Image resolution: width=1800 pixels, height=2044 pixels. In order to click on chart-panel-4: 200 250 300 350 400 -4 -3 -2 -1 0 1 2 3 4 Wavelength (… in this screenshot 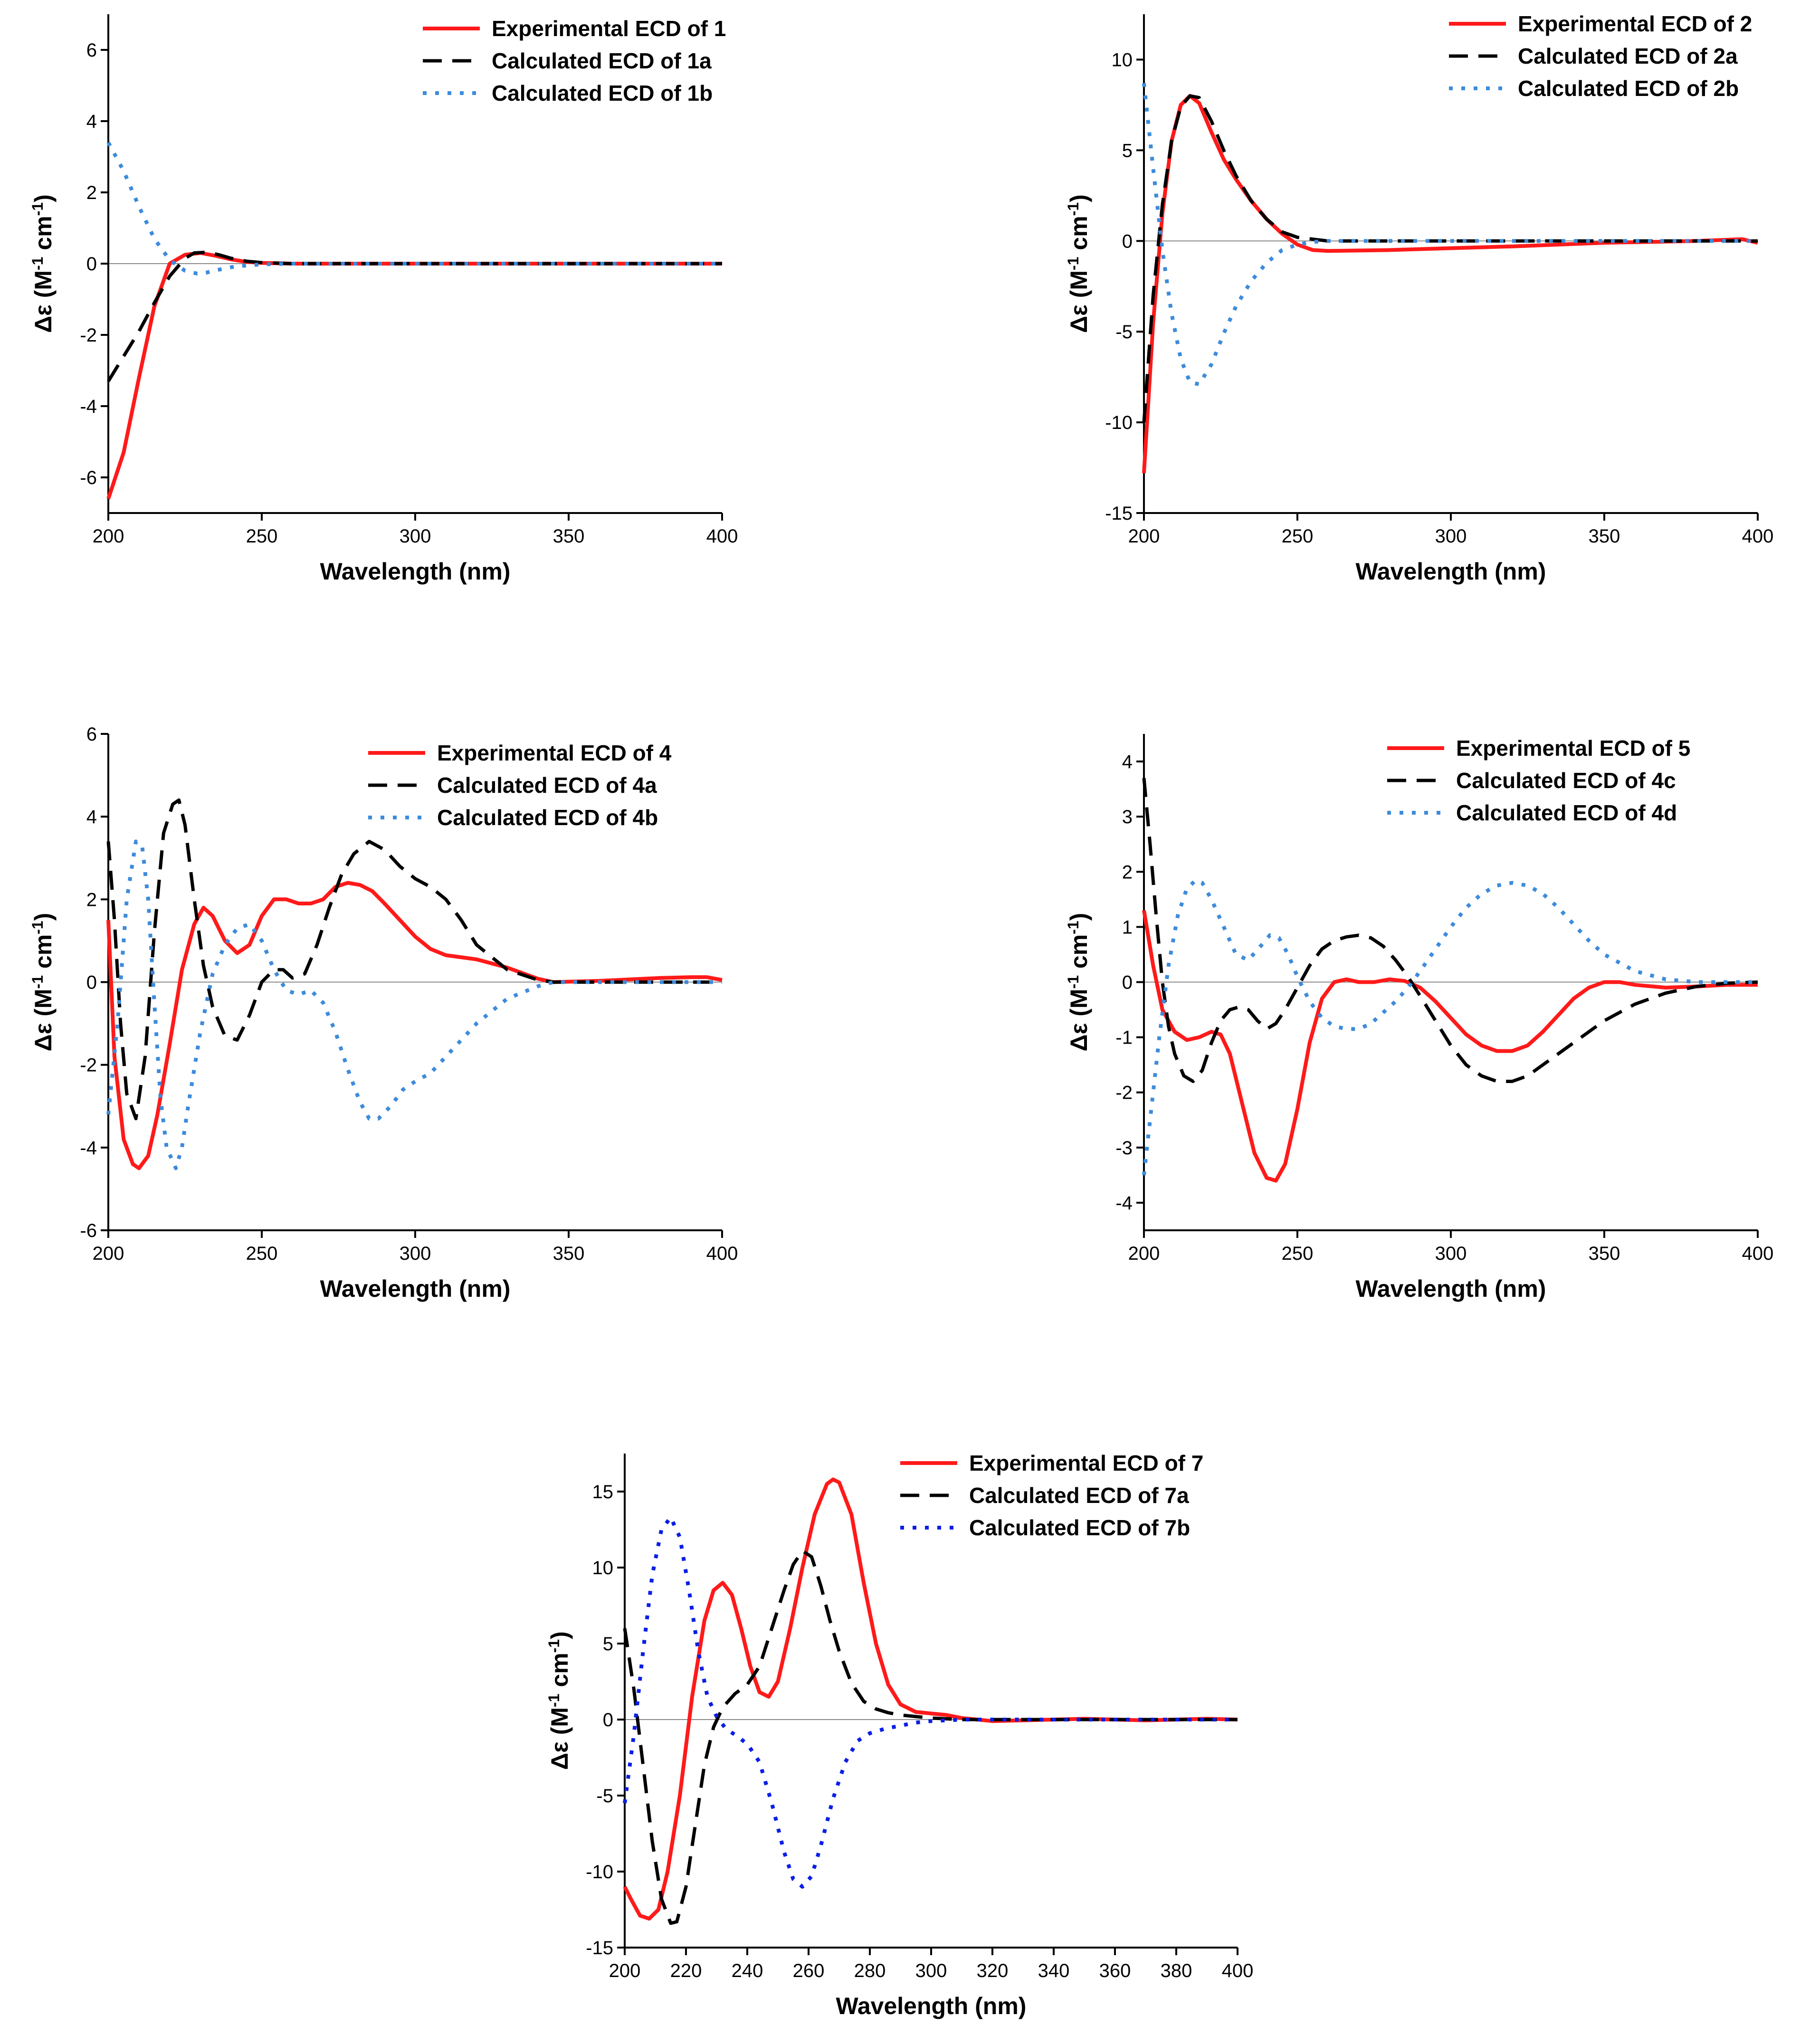, I will do `click(1419, 1018)`.